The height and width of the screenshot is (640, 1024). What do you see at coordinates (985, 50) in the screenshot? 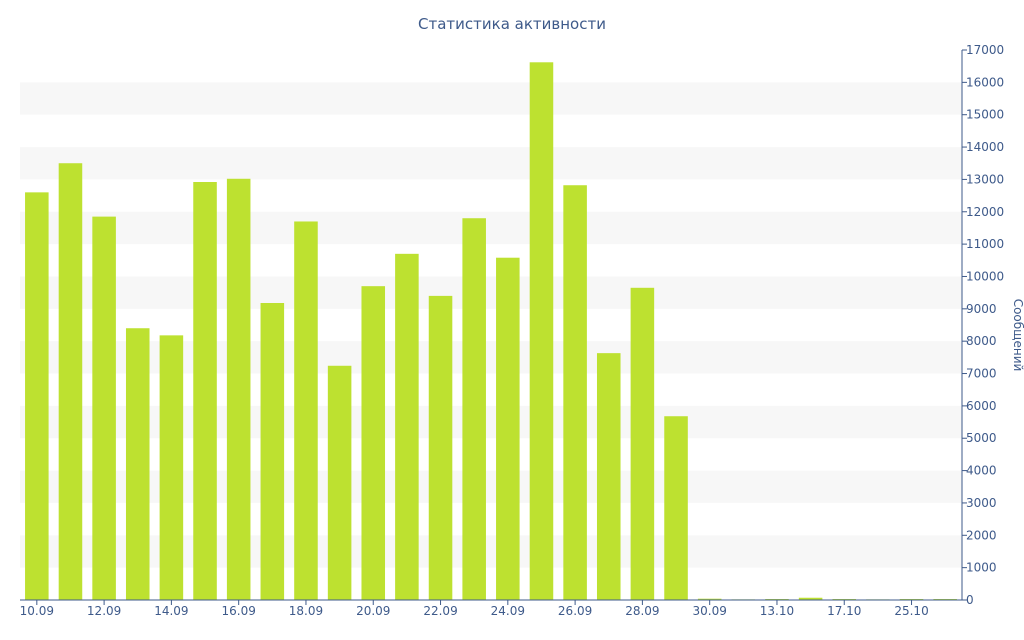
I see `y-tick-label: 17000` at bounding box center [985, 50].